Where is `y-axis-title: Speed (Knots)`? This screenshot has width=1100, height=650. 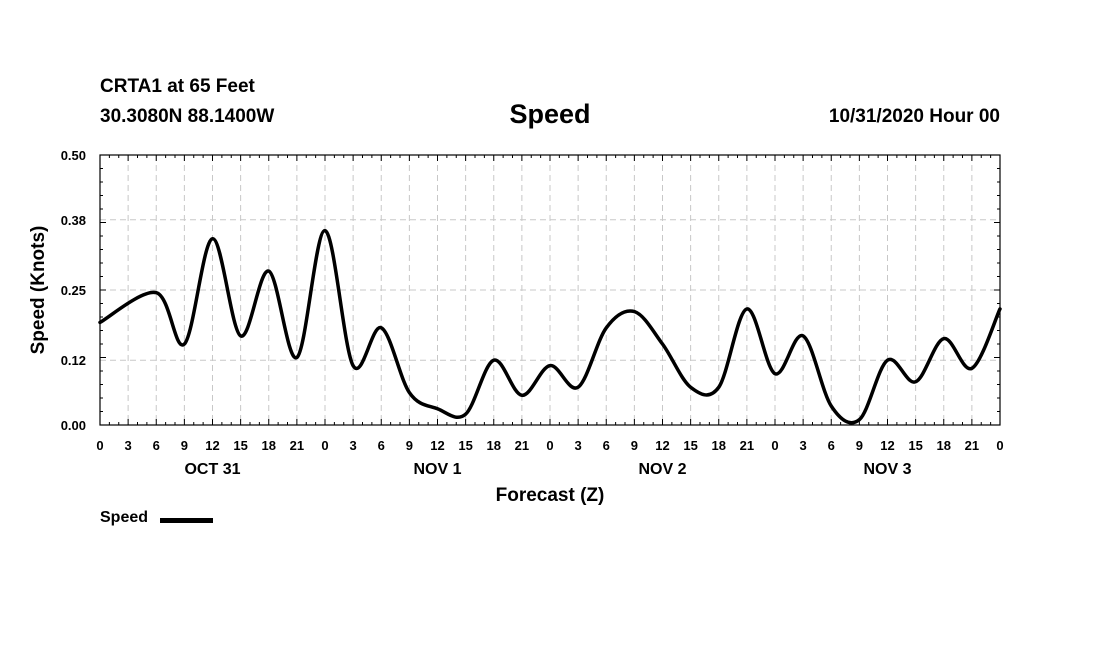
y-axis-title: Speed (Knots) is located at coordinates (38, 290).